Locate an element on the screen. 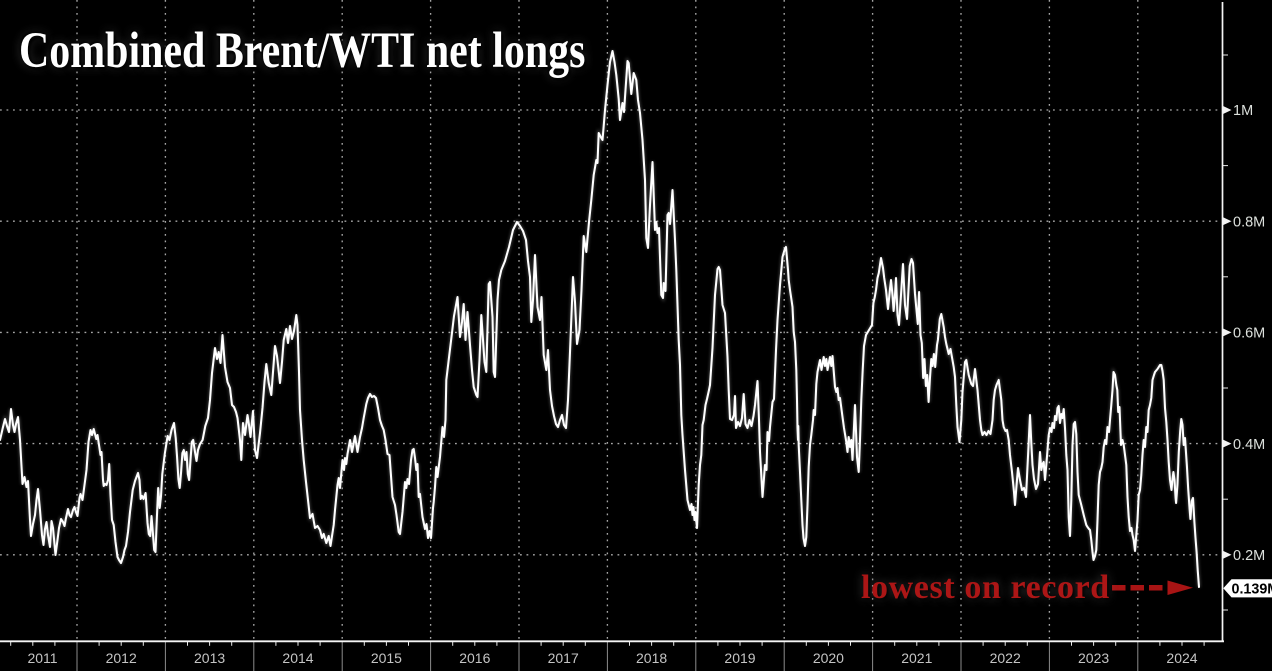 The height and width of the screenshot is (671, 1272). svg-text: 2013 is located at coordinates (209, 658).